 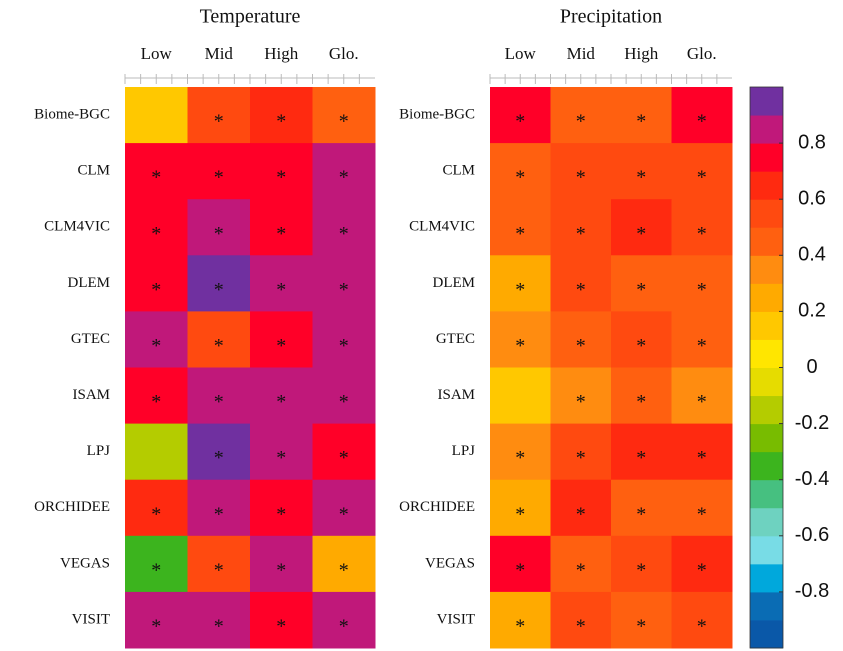 What do you see at coordinates (611, 17) in the screenshot?
I see `panel-title: Precipitation` at bounding box center [611, 17].